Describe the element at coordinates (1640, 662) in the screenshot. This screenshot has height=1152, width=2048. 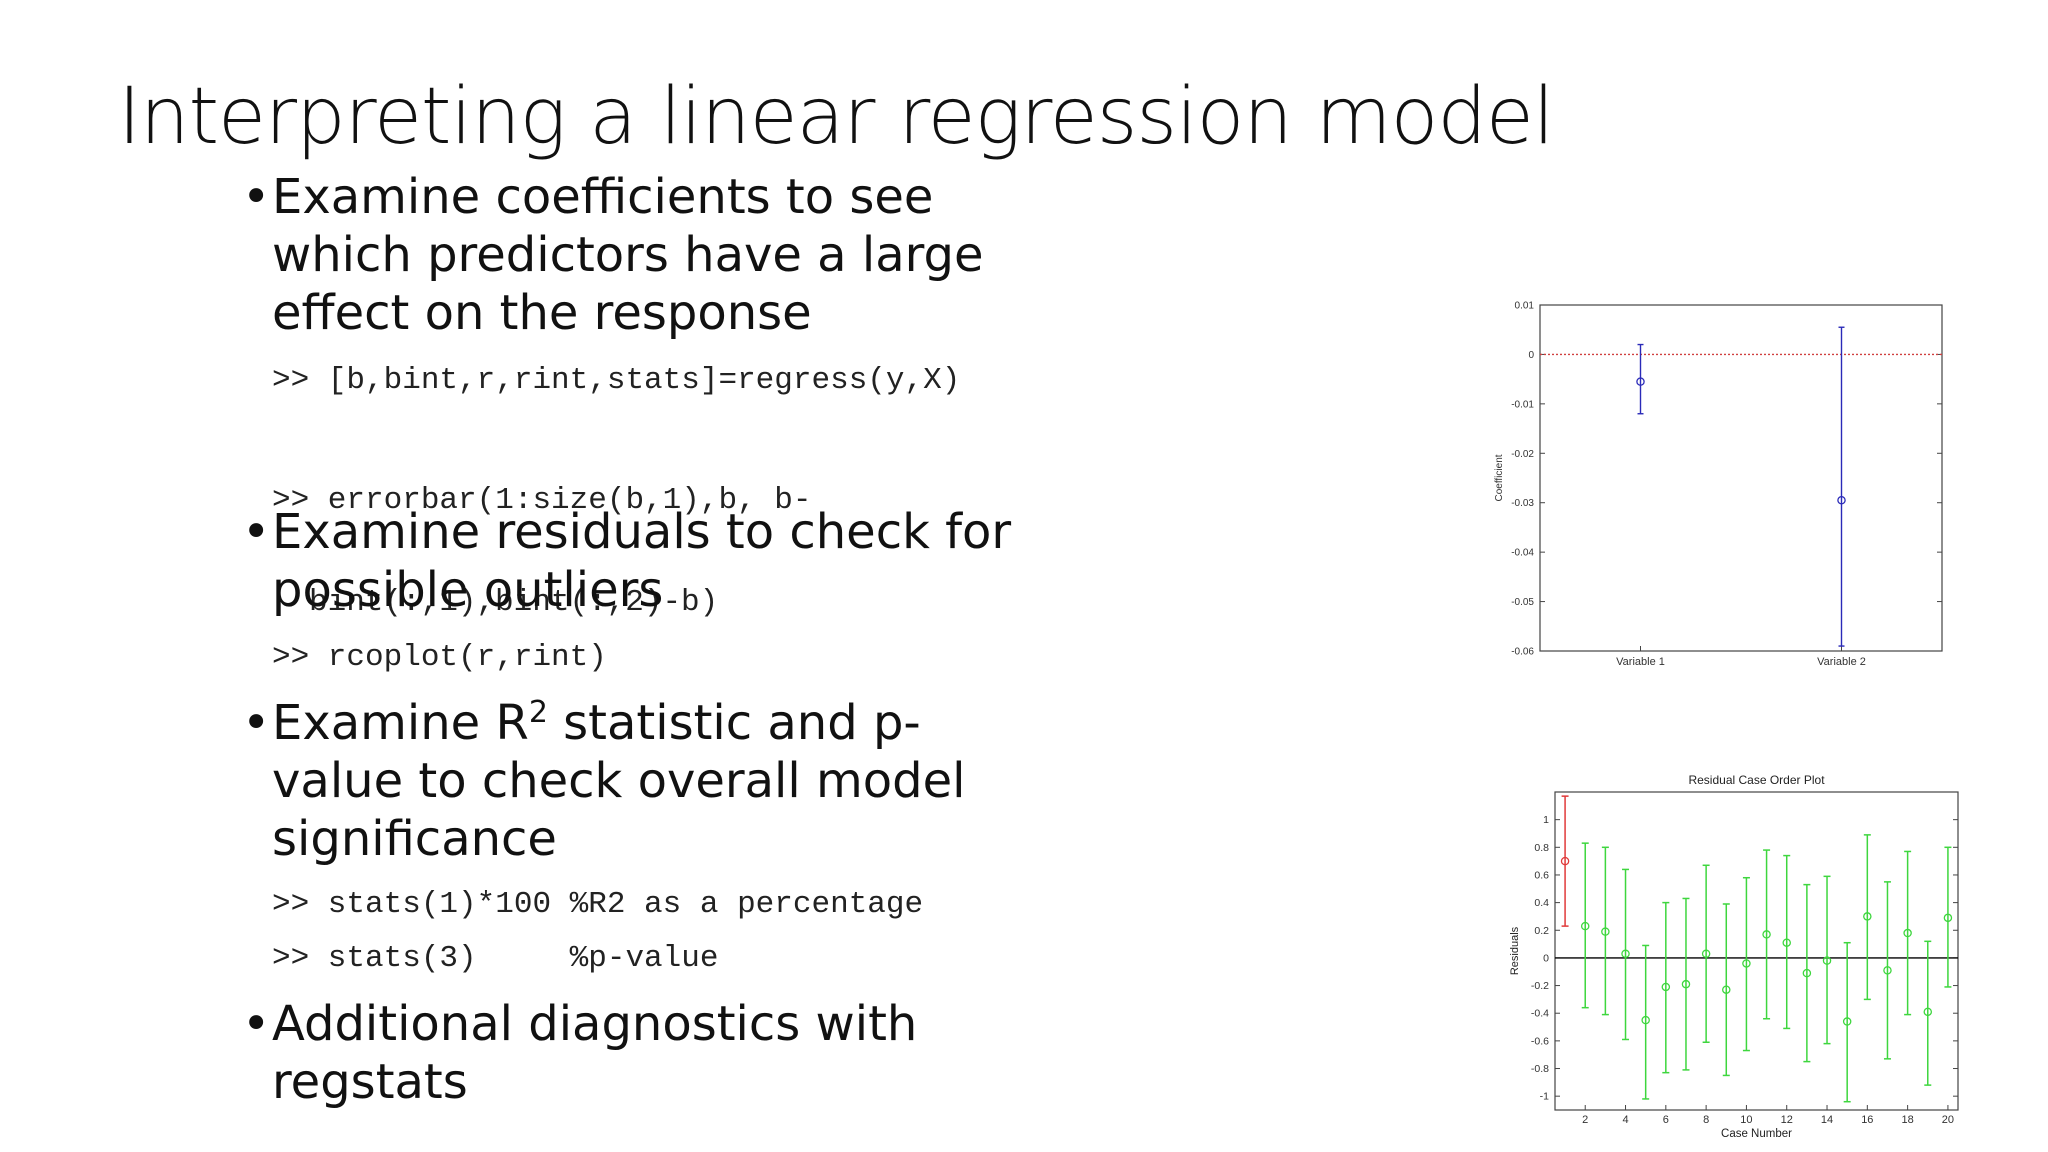
I see `x-tick-label: Variable 1` at that location.